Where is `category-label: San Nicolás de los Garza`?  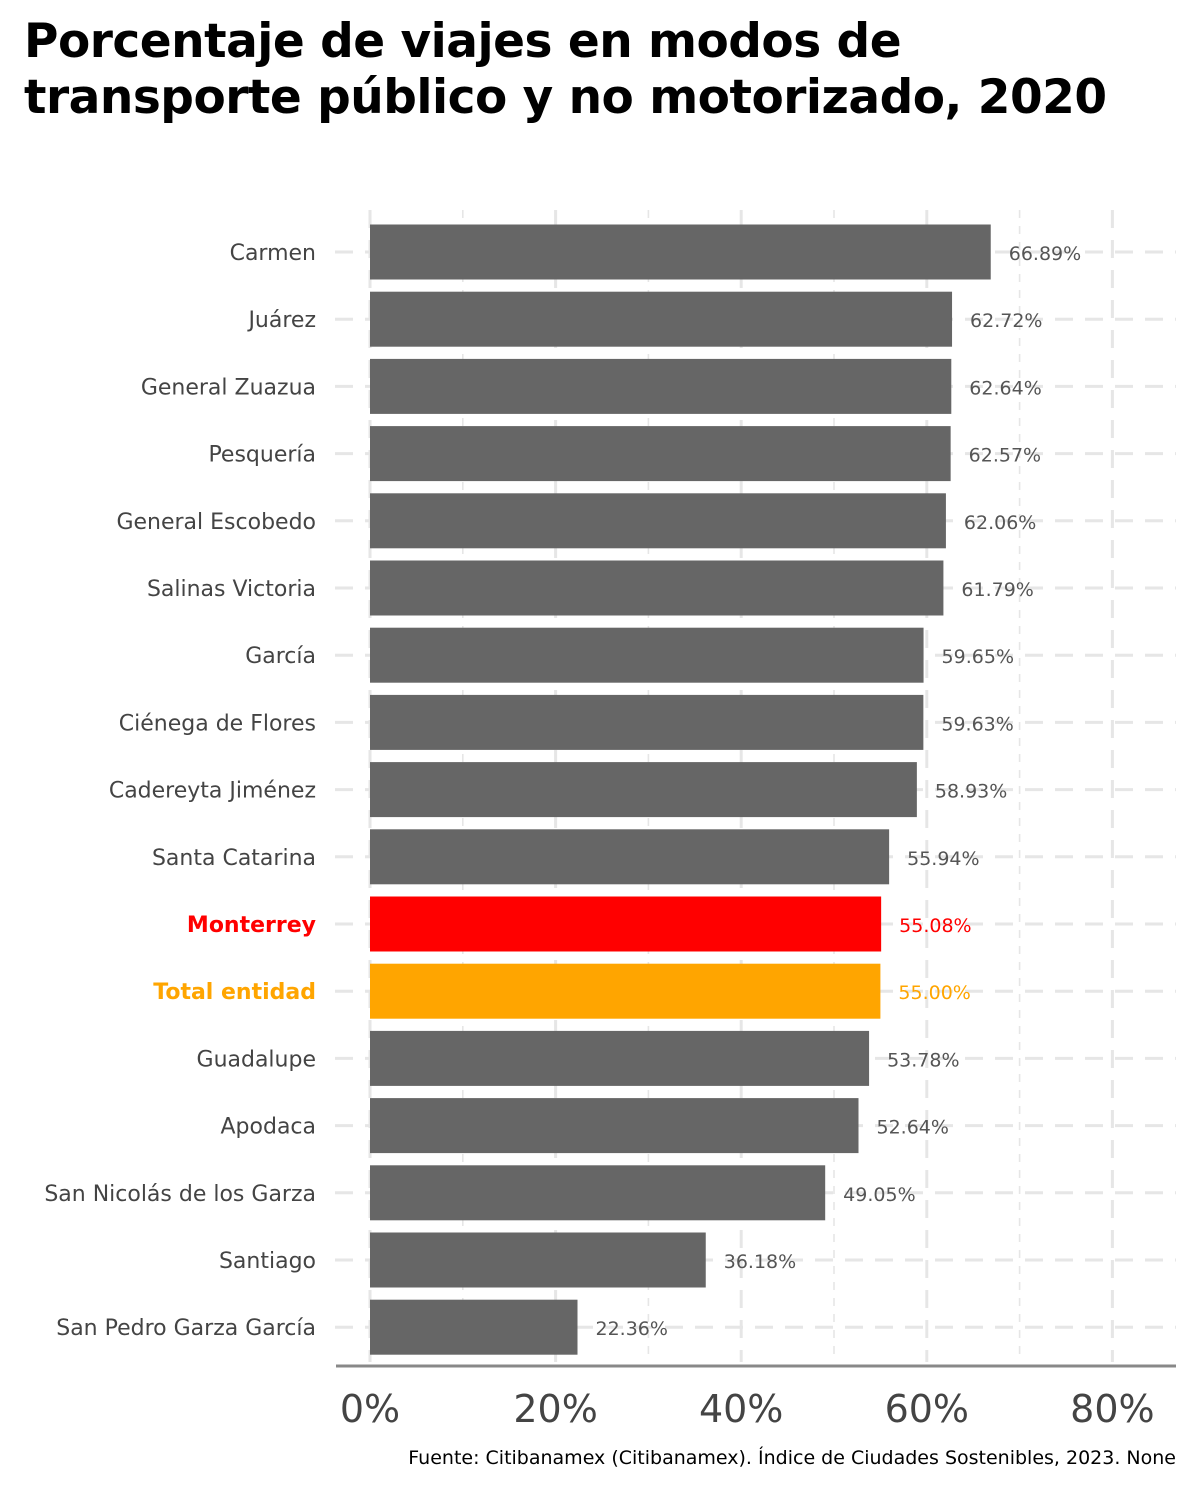
category-label: San Nicolás de los Garza is located at coordinates (180, 1194).